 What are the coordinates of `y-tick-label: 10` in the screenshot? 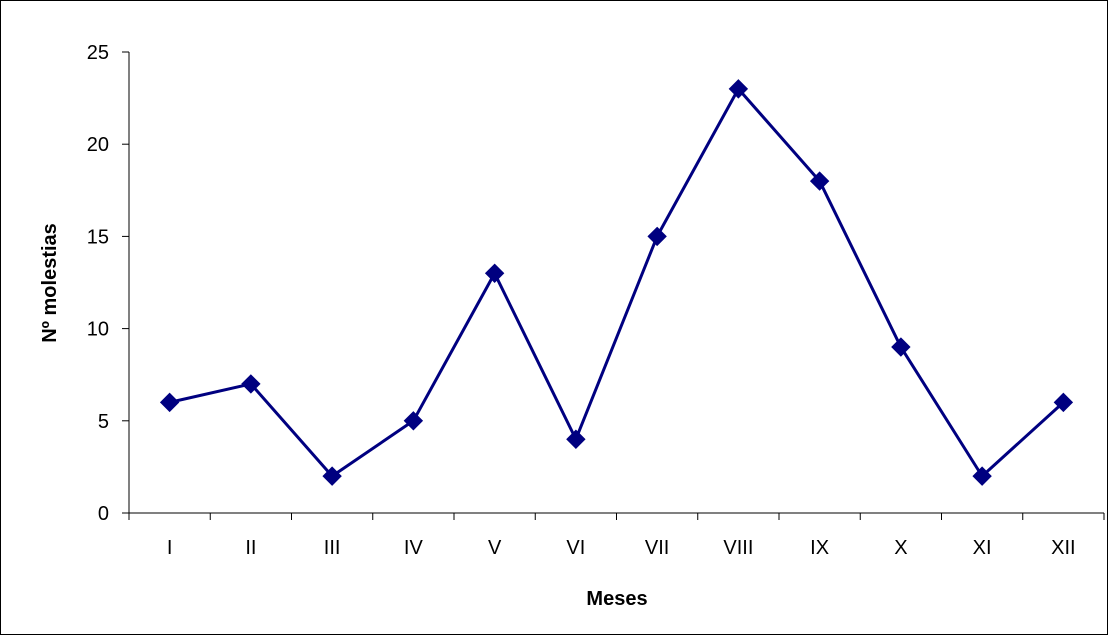 It's located at (98, 330).